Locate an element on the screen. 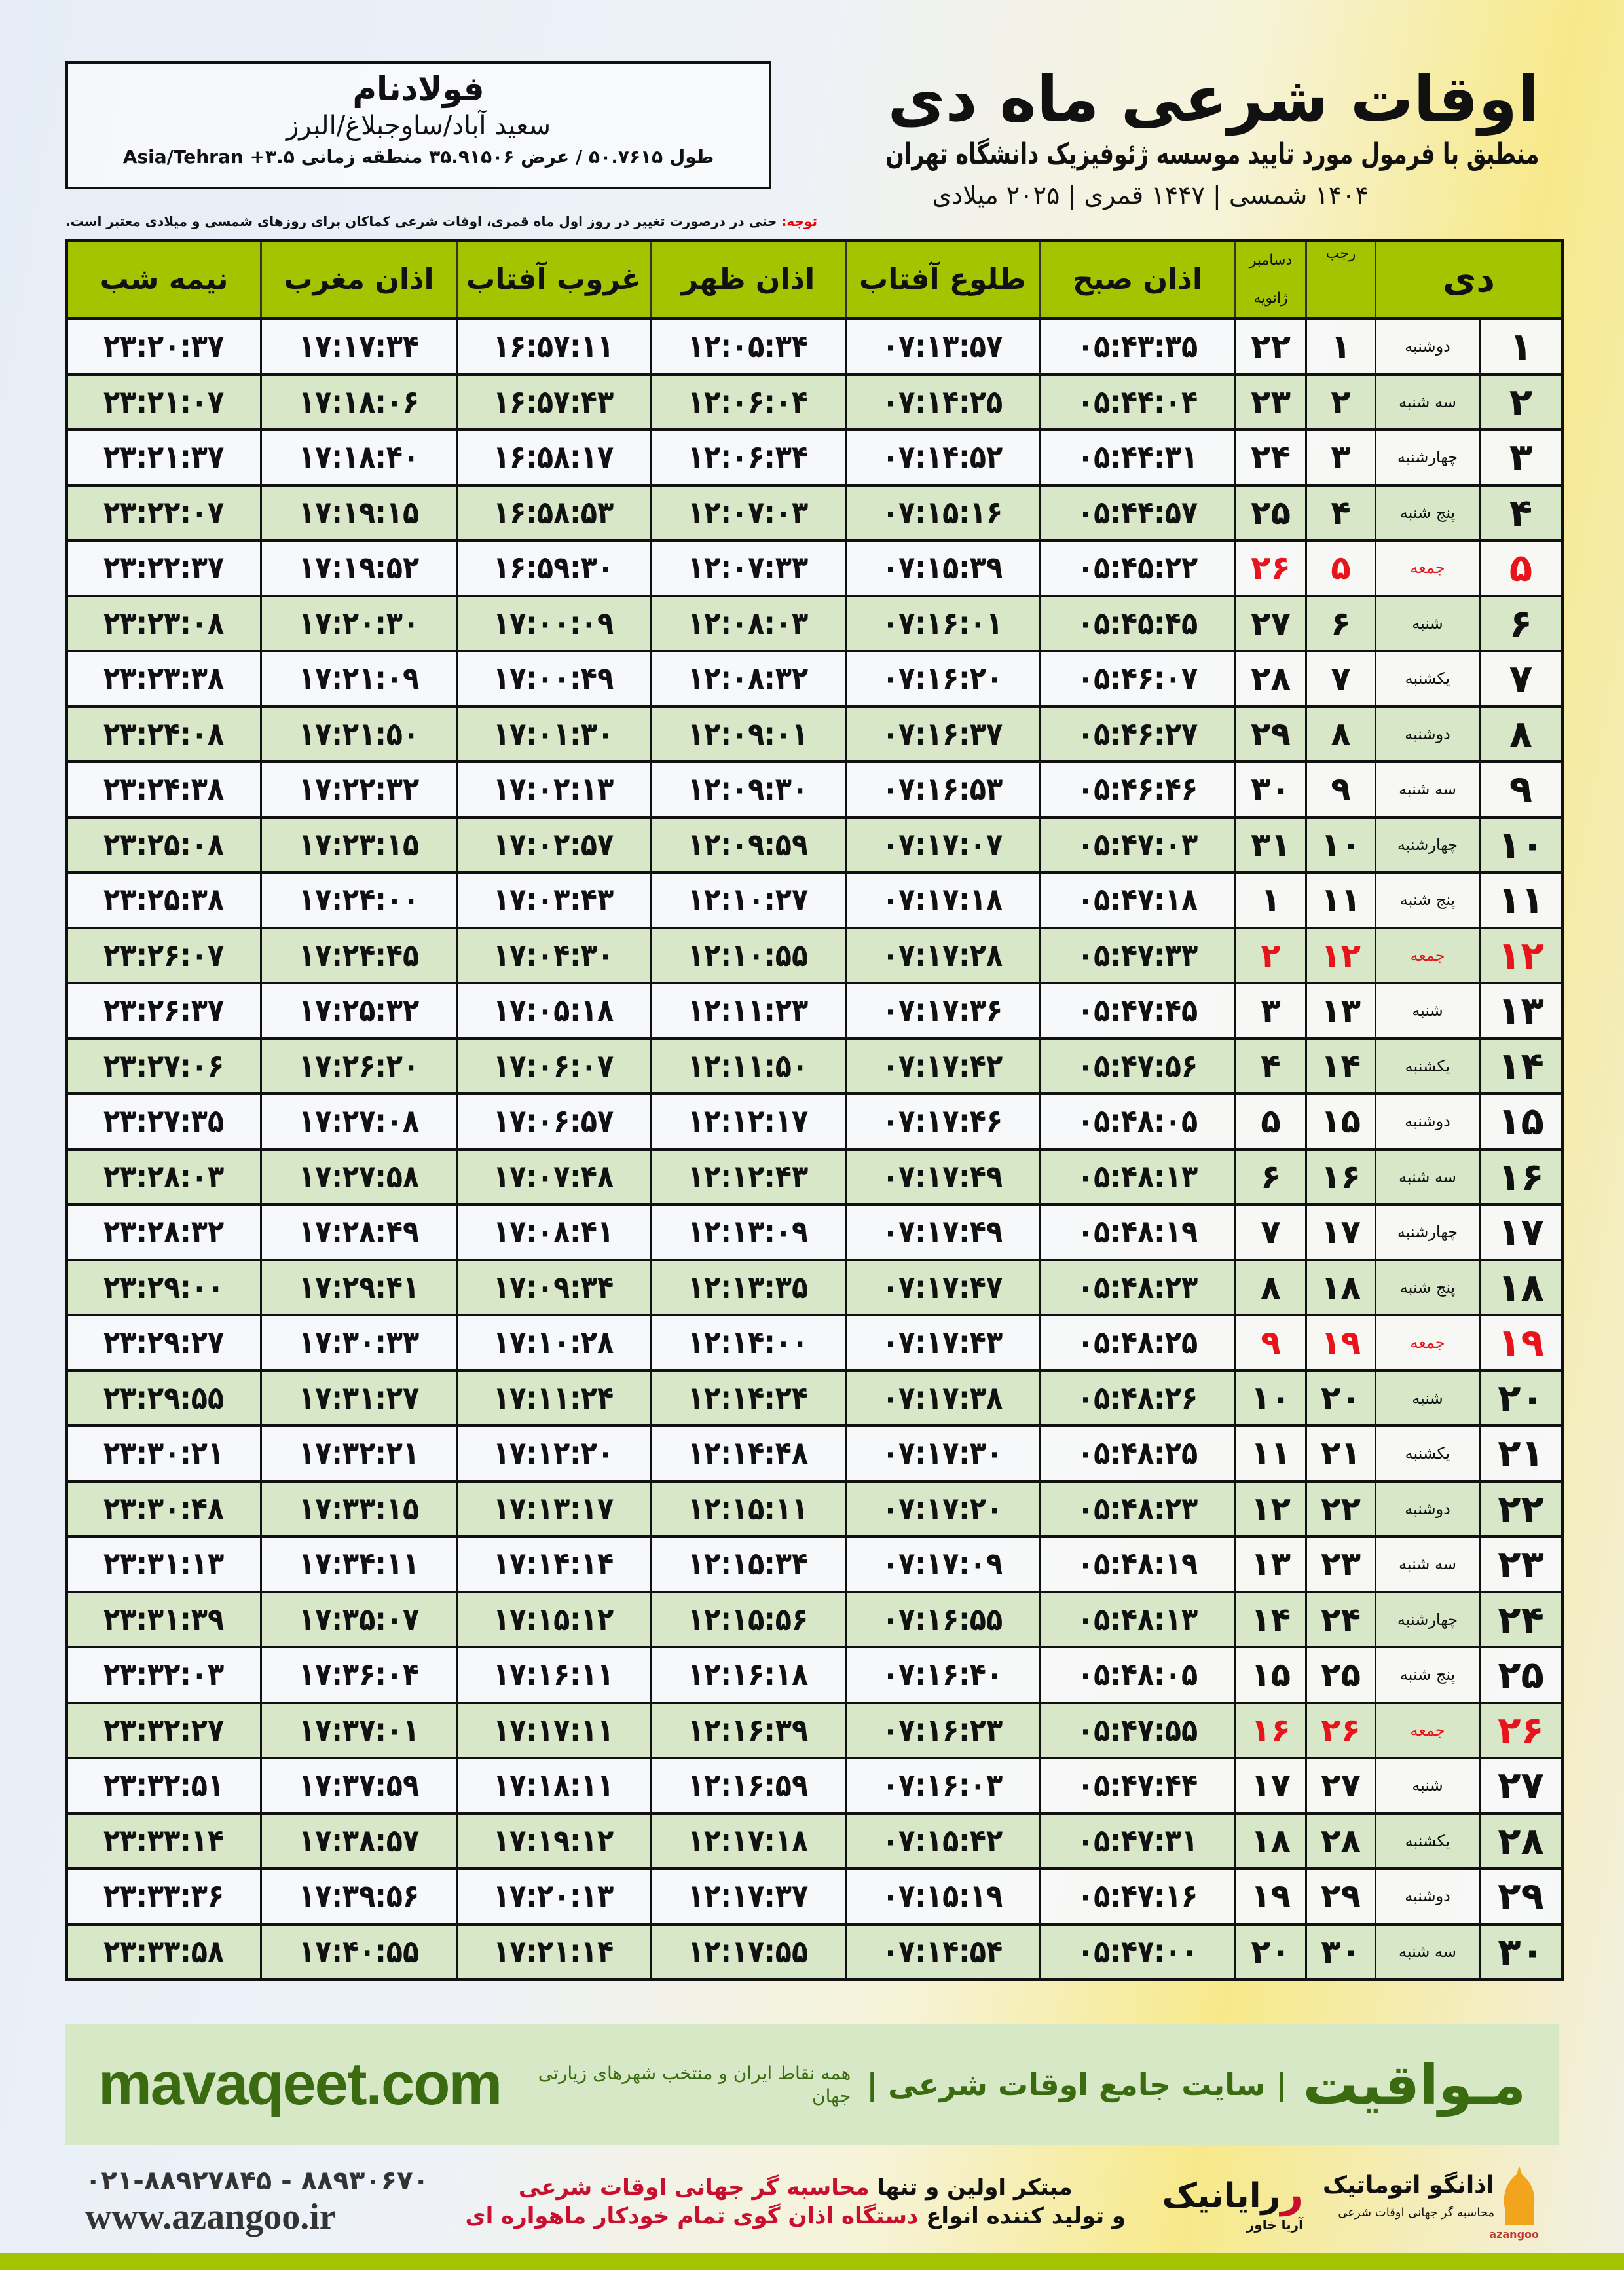 The width and height of the screenshot is (1624, 2270). cell-dhuhr: ۱۲:۱۲:۴۳ is located at coordinates (747, 1176).